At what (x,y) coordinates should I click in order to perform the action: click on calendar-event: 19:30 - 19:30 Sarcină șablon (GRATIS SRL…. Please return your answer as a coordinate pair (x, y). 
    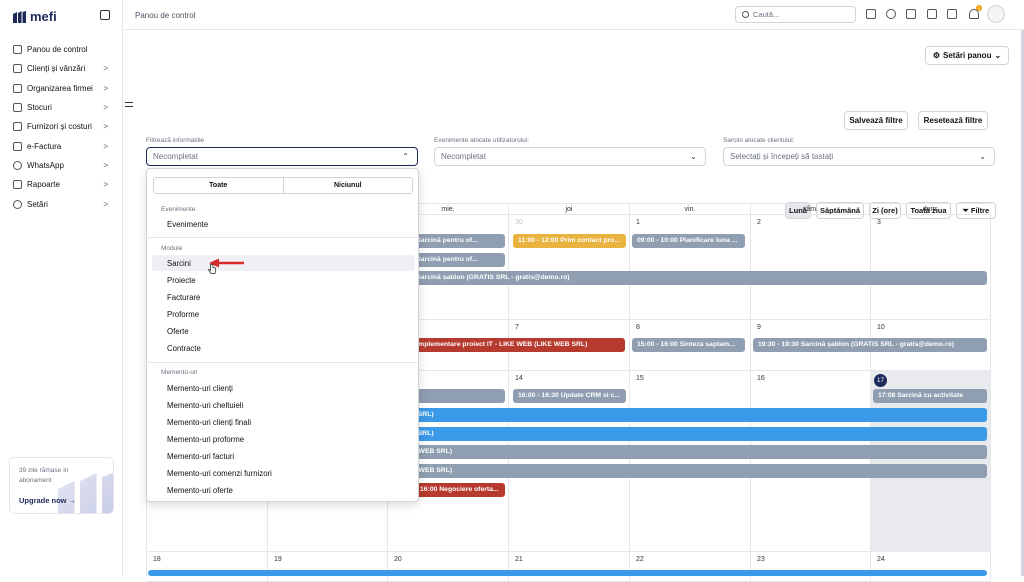
    Looking at the image, I should click on (870, 345).